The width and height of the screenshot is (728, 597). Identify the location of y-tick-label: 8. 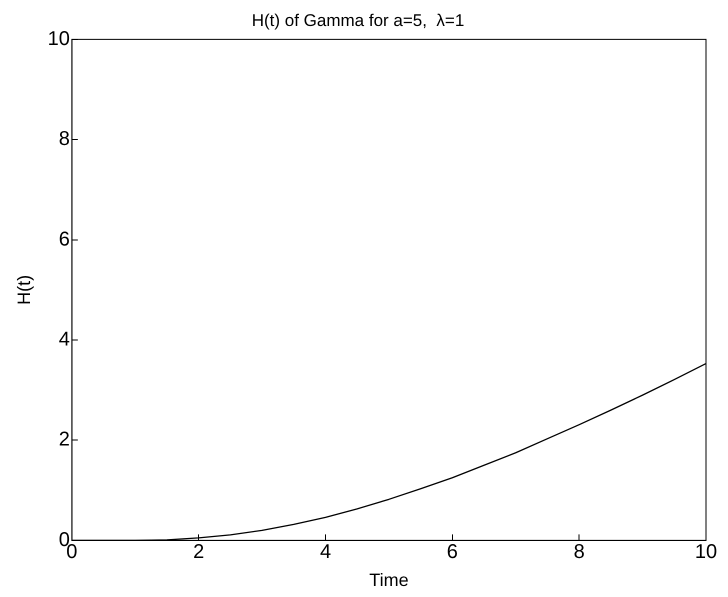
(64, 139).